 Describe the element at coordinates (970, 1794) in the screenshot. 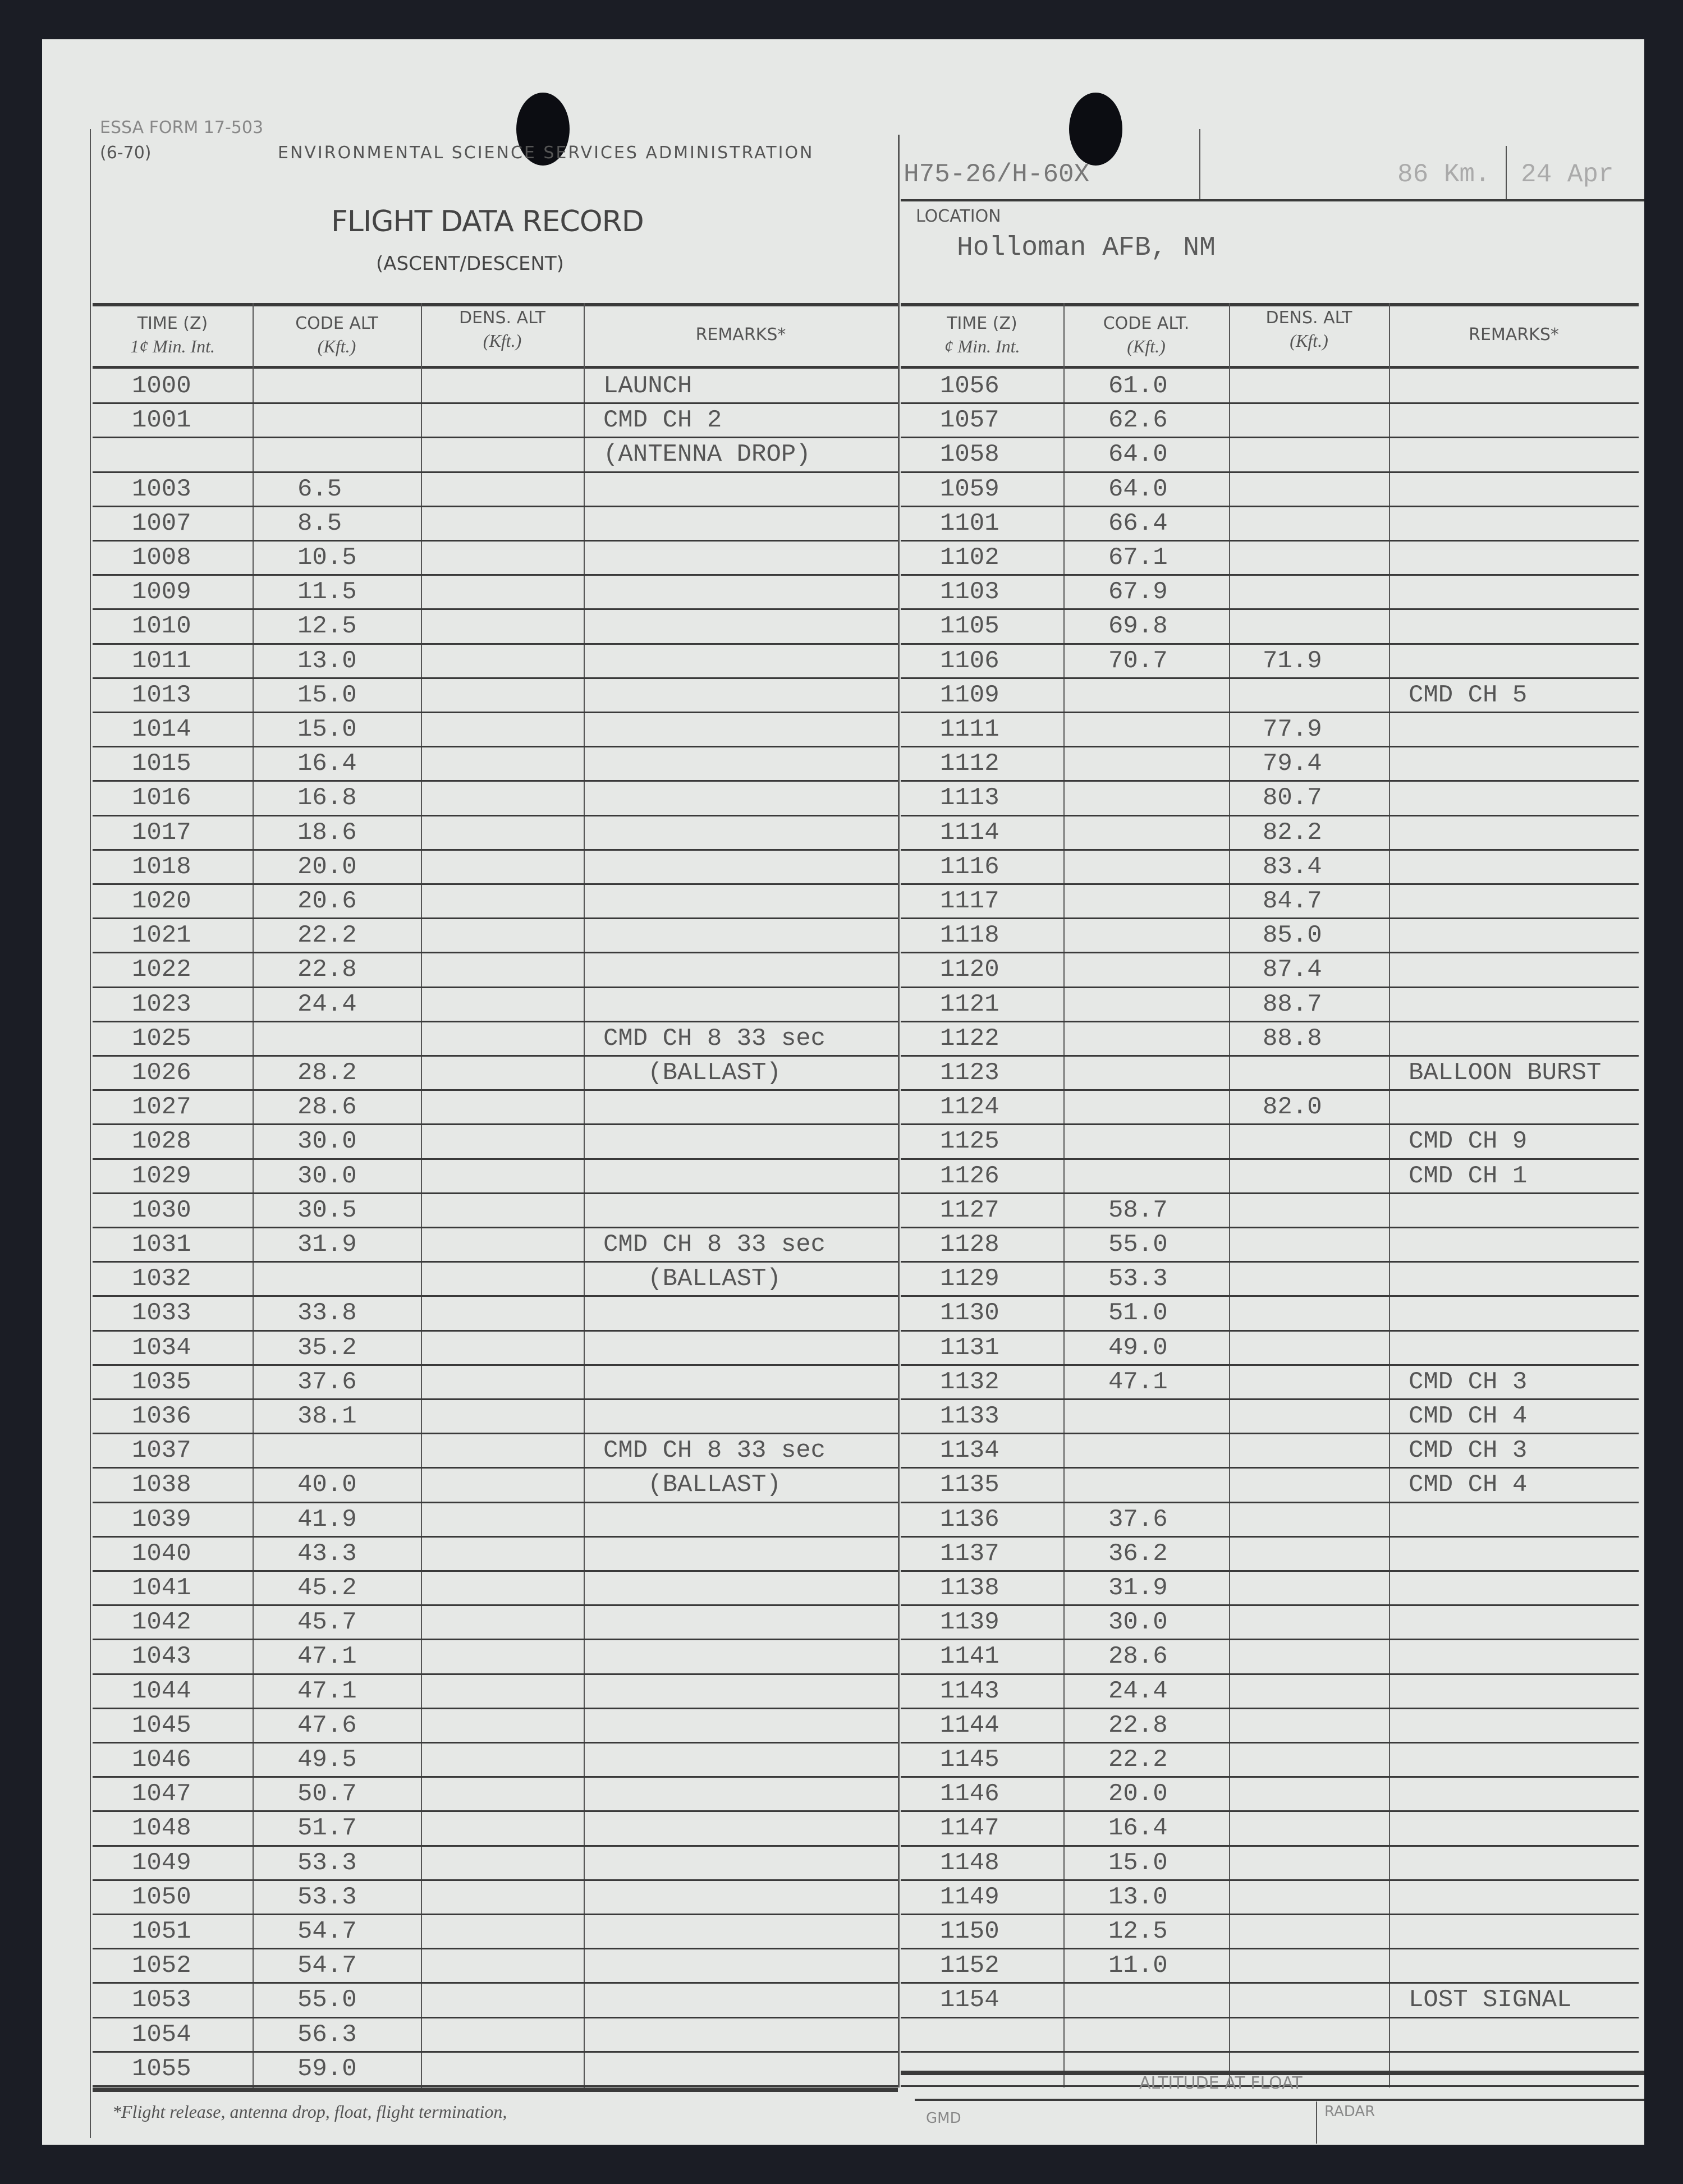

I see `time-cell: 1146` at that location.